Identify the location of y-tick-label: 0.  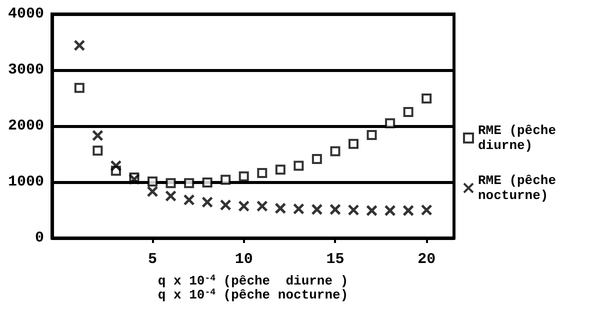
(39, 238).